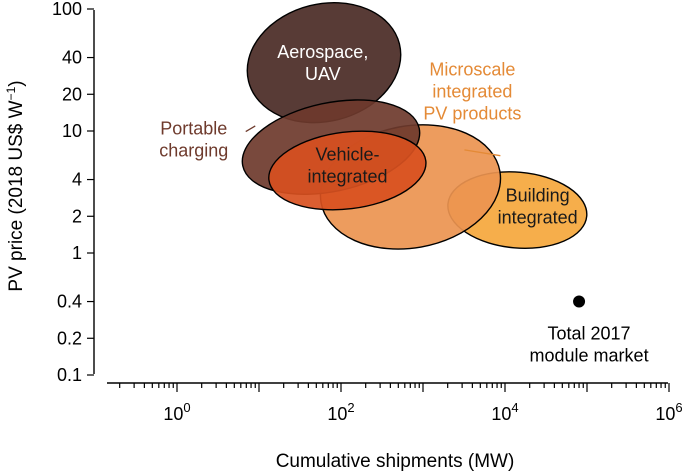  What do you see at coordinates (69, 375) in the screenshot?
I see `y-tick-label: 0.1` at bounding box center [69, 375].